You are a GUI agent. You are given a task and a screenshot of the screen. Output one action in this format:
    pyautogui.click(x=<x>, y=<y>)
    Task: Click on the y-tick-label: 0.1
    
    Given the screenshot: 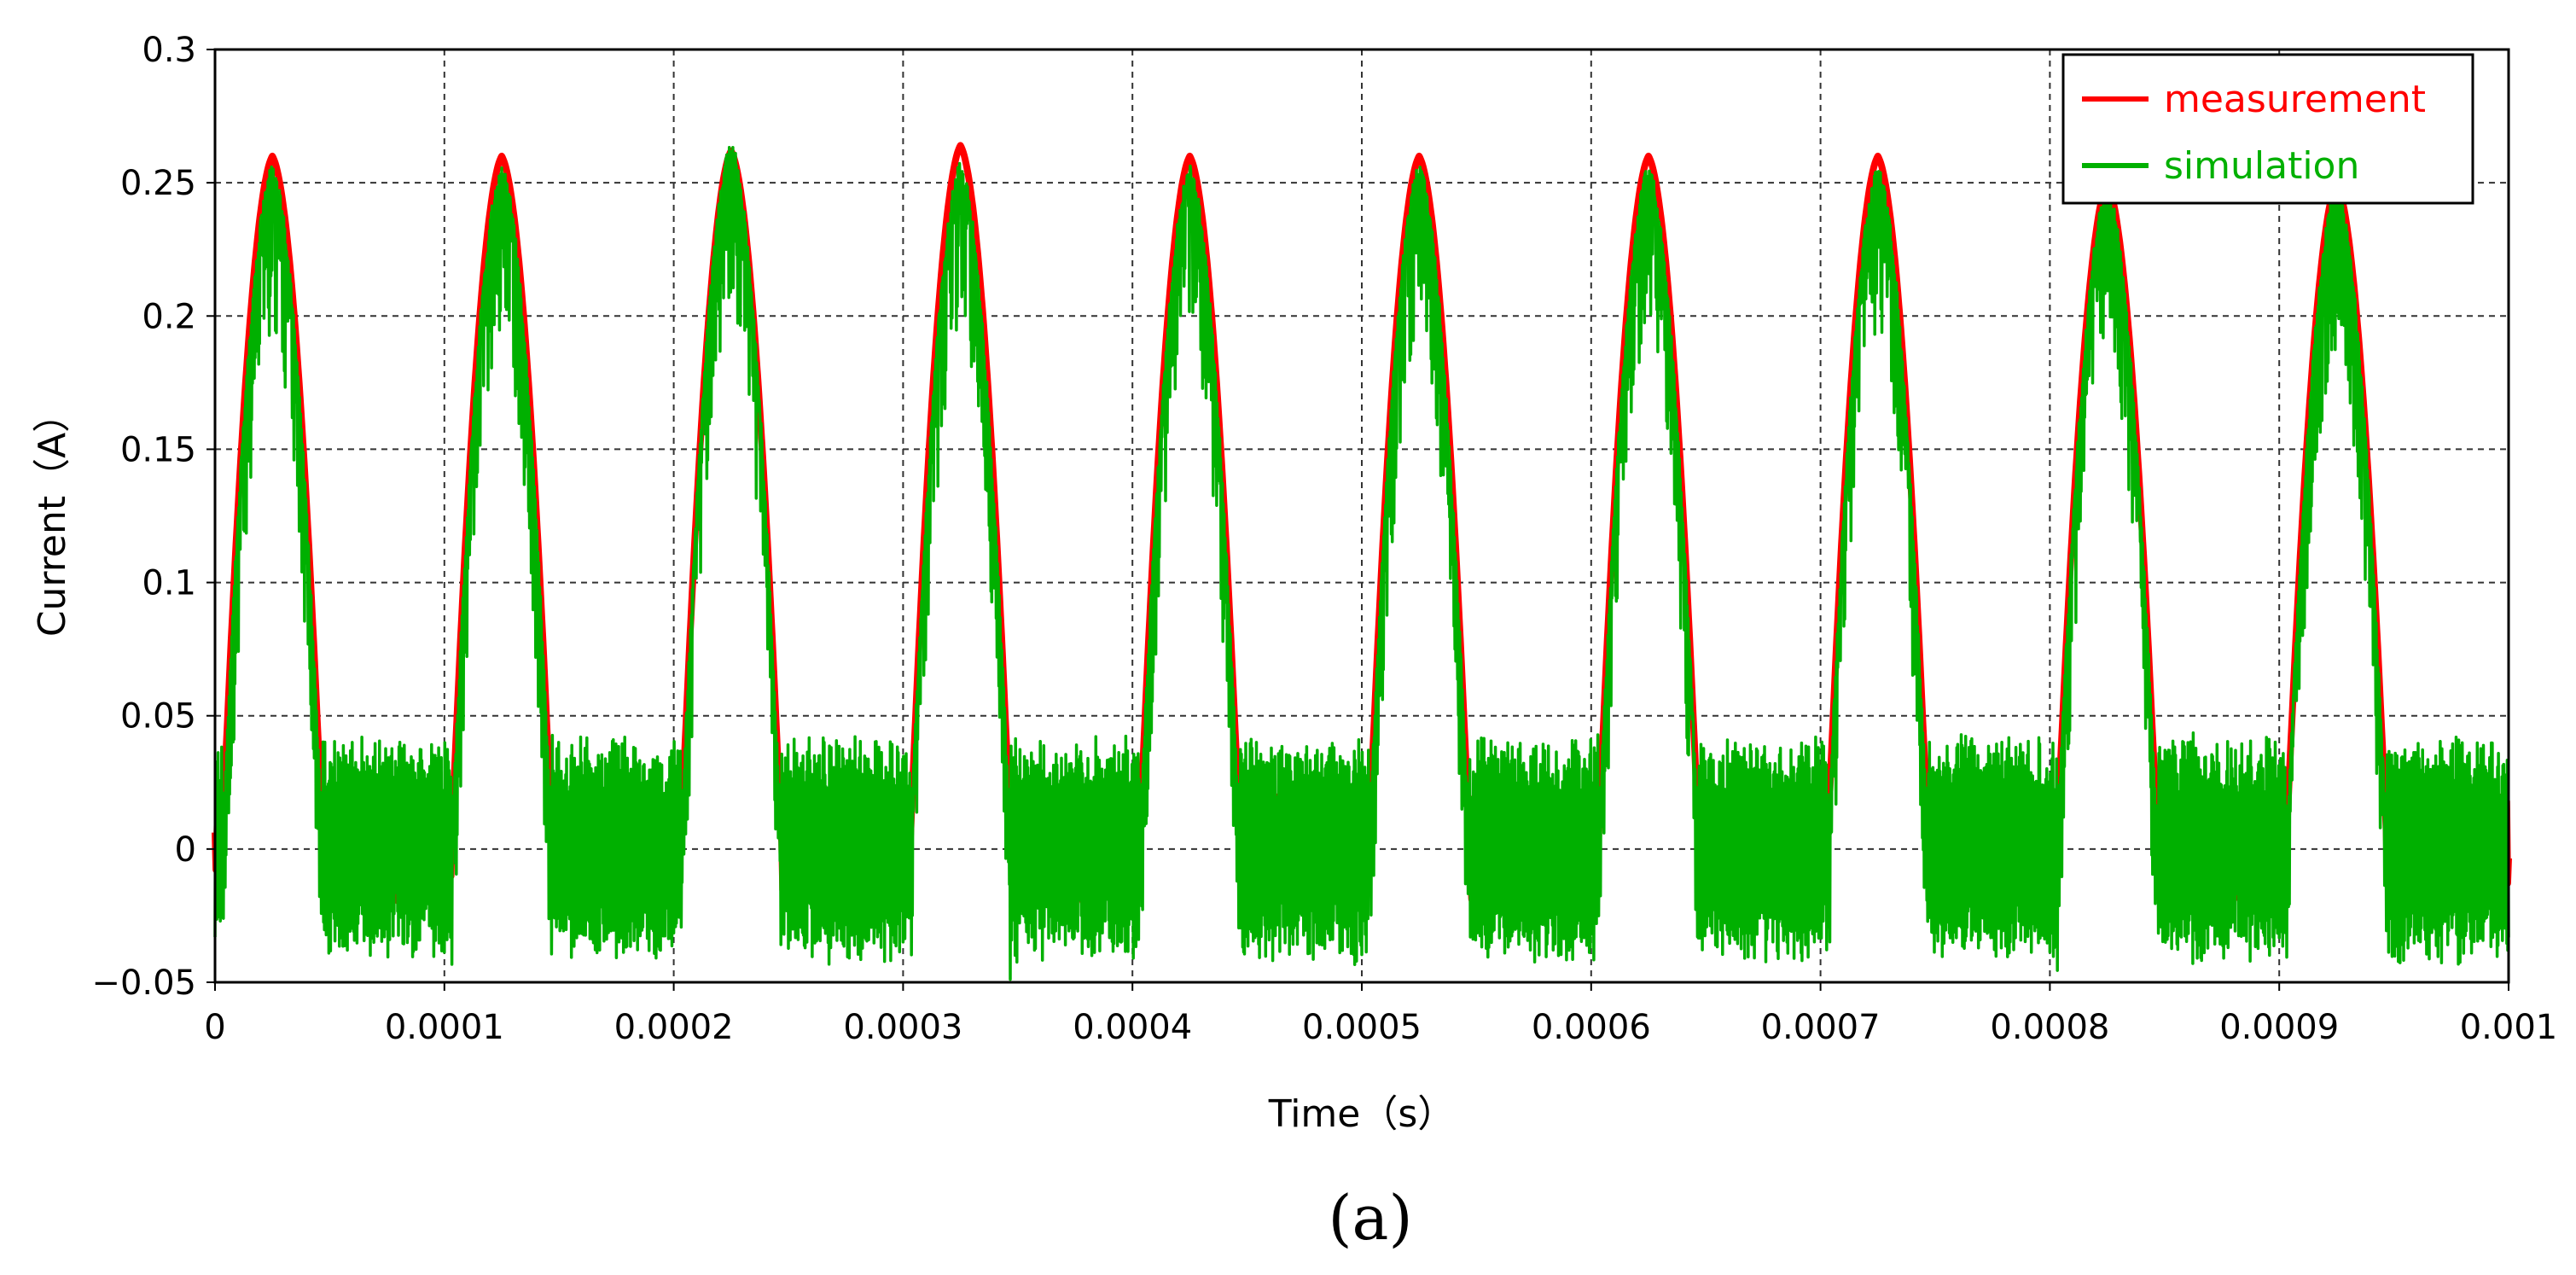 What is the action you would take?
    pyautogui.click(x=169, y=583)
    